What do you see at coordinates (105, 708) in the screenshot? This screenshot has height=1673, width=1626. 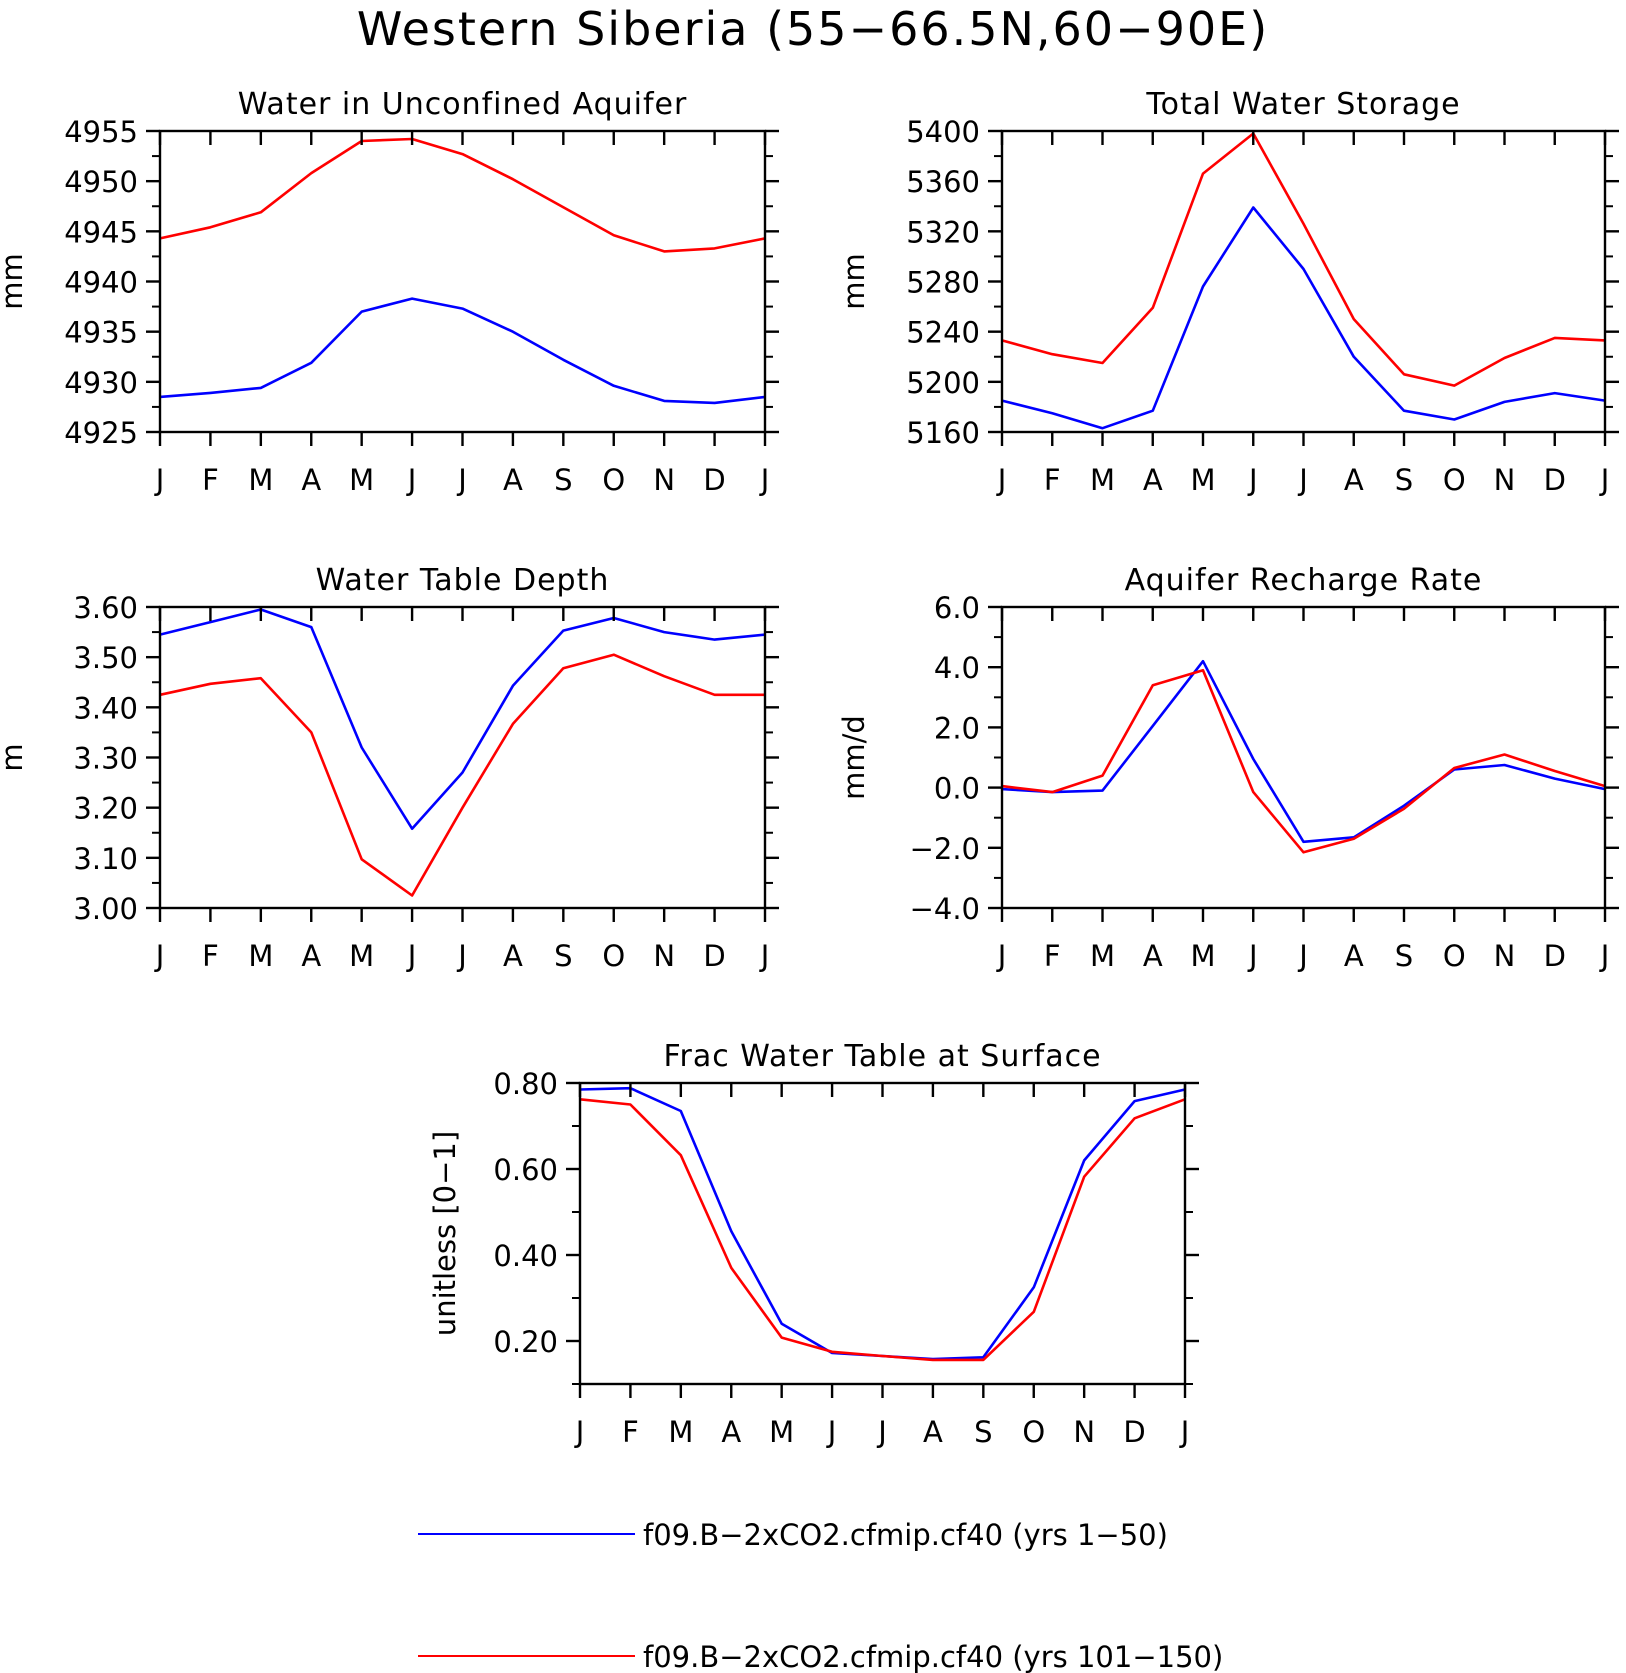 I see `y-tick-label: 3.40` at bounding box center [105, 708].